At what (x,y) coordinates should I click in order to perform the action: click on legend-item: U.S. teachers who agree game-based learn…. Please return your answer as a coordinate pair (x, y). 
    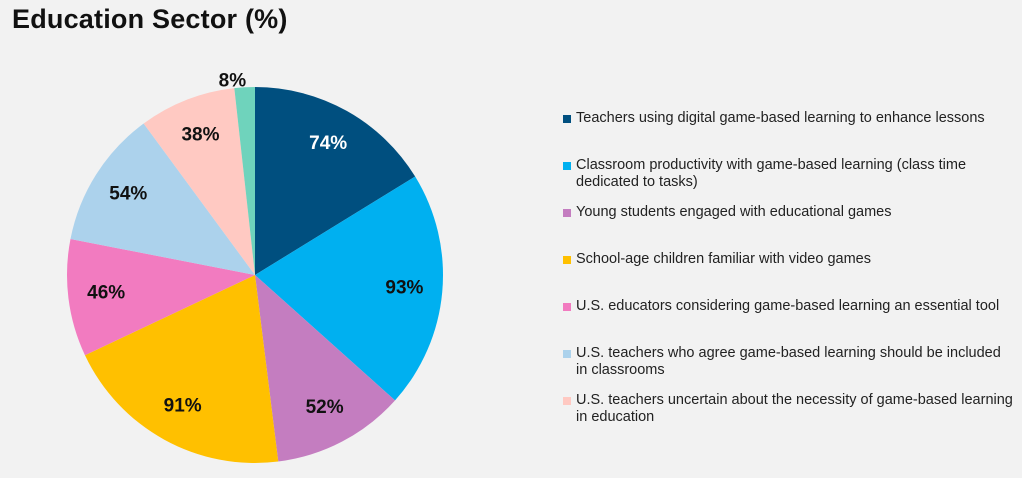
    Looking at the image, I should click on (788, 368).